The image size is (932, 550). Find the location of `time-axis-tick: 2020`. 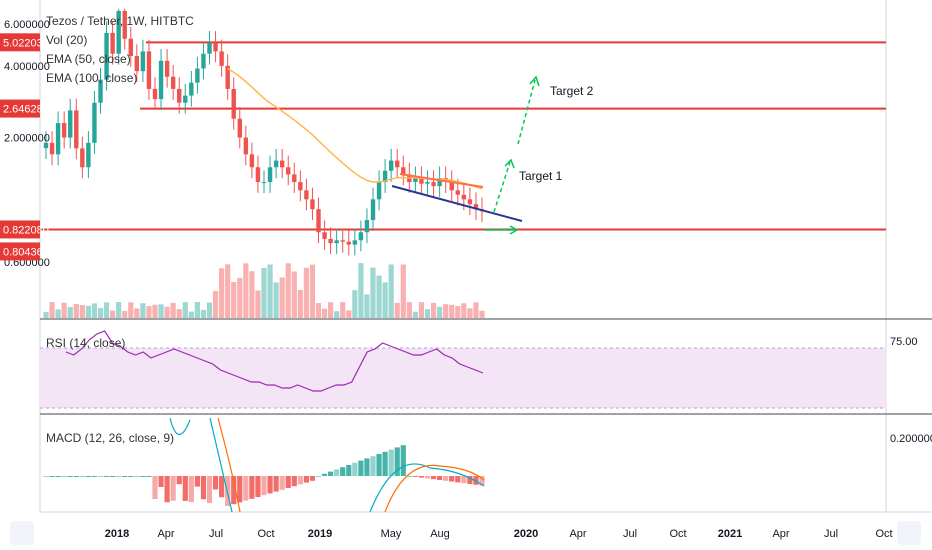

time-axis-tick: 2020 is located at coordinates (526, 534).